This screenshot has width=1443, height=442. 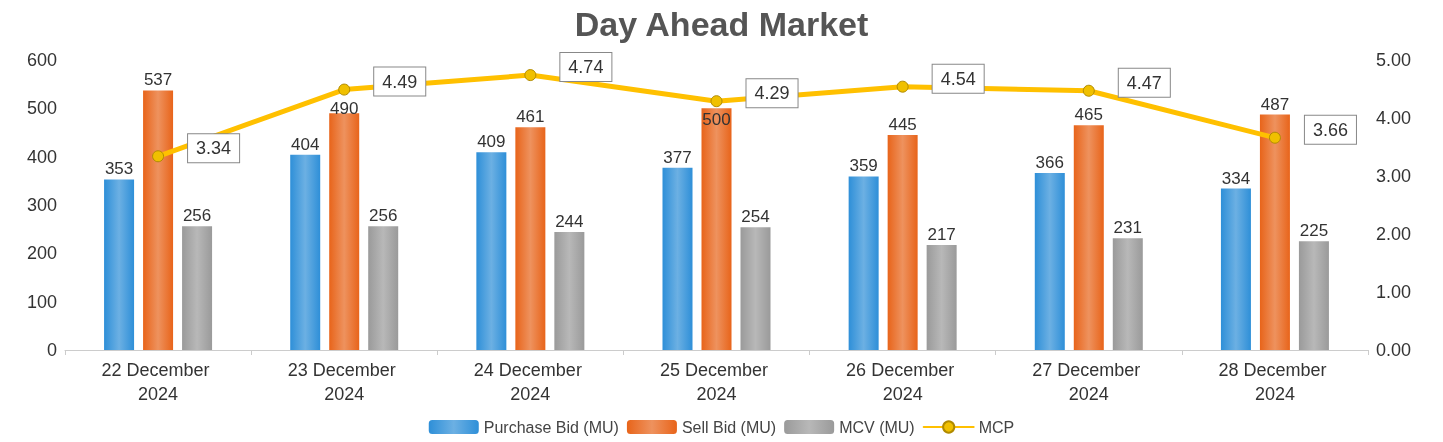 What do you see at coordinates (1394, 118) in the screenshot?
I see `y2-tick-label: 4.00` at bounding box center [1394, 118].